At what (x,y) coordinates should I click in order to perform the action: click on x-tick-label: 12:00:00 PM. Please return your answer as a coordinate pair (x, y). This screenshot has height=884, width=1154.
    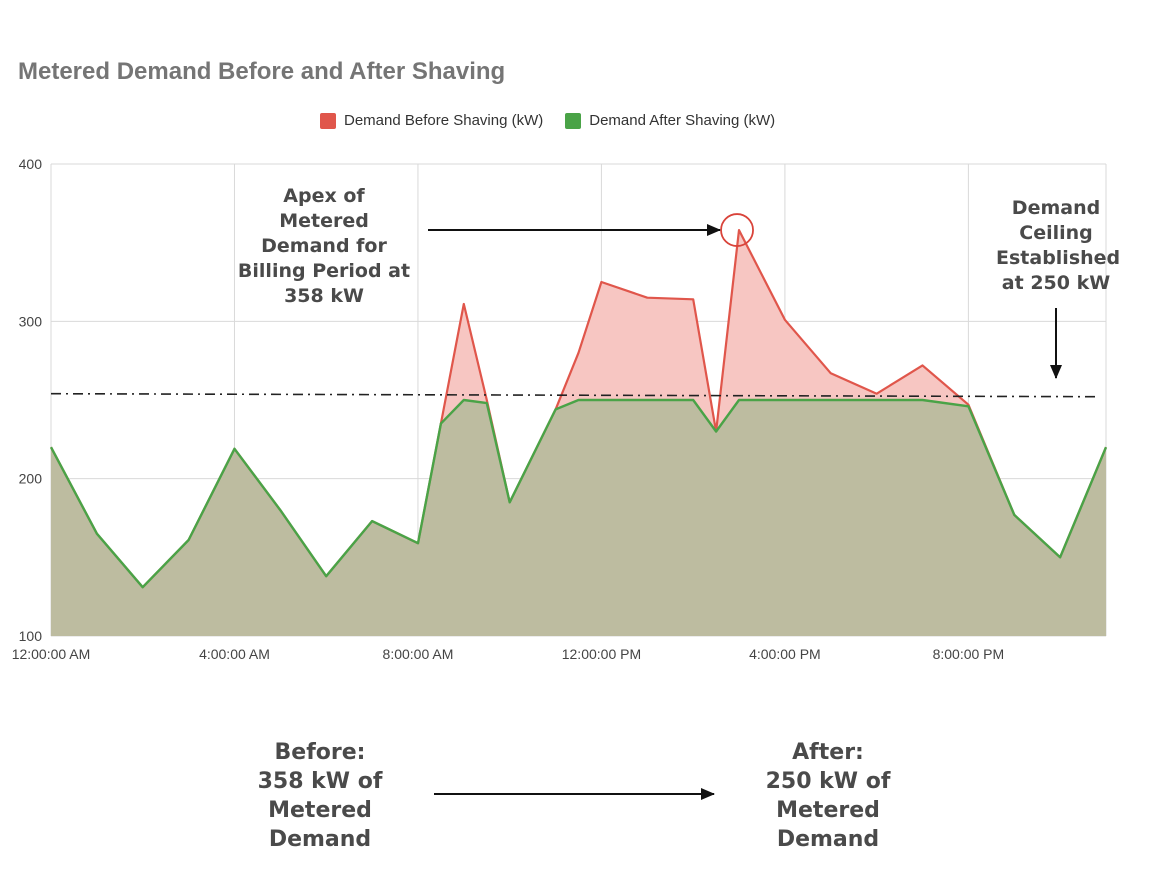
    Looking at the image, I should click on (601, 654).